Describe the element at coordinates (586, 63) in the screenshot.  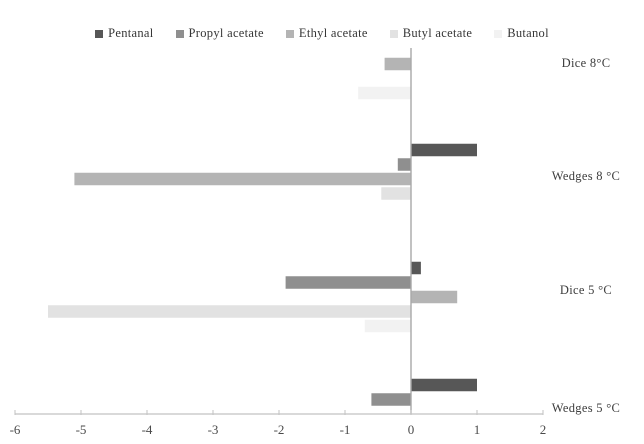
I see `category-label-dice-8c: Dice 8°C` at that location.